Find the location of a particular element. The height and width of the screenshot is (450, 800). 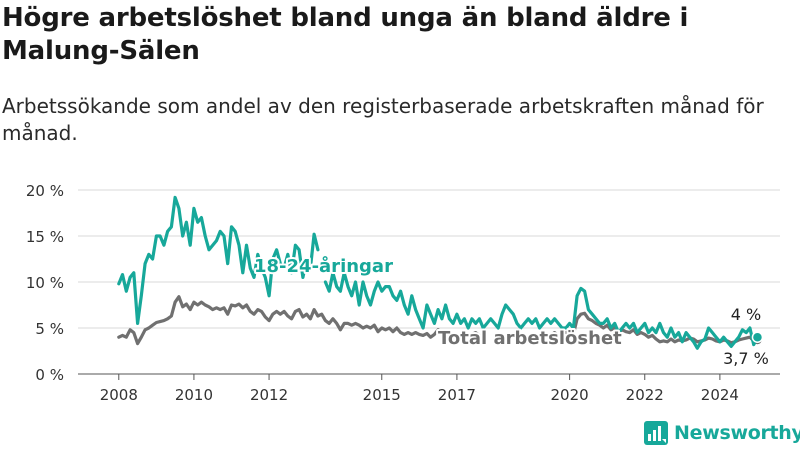

x-tick-label: 2010 is located at coordinates (194, 395).